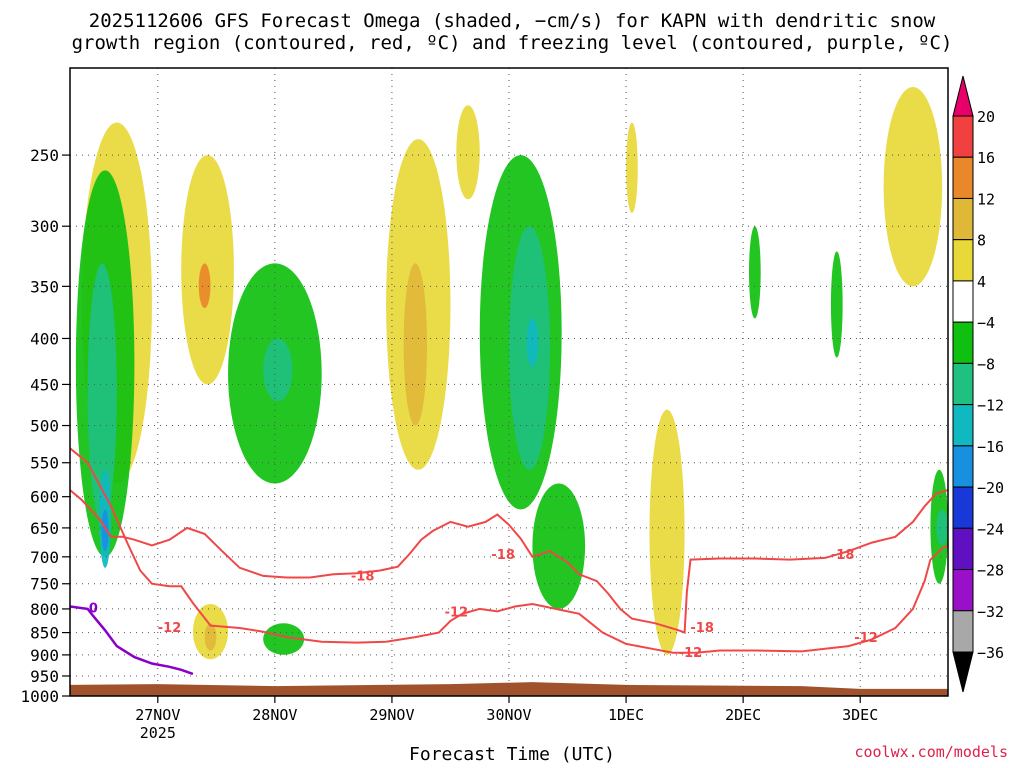 This screenshot has width=1024, height=768. What do you see at coordinates (990, 406) in the screenshot?
I see `colorbar-label: −12` at bounding box center [990, 406].